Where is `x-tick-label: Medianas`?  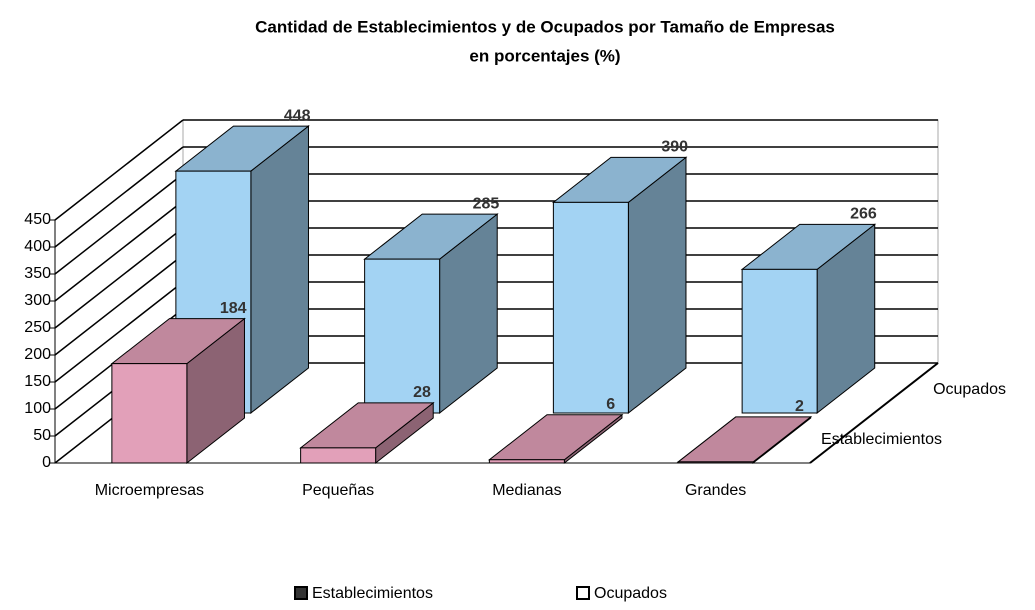
x-tick-label: Medianas is located at coordinates (526, 490).